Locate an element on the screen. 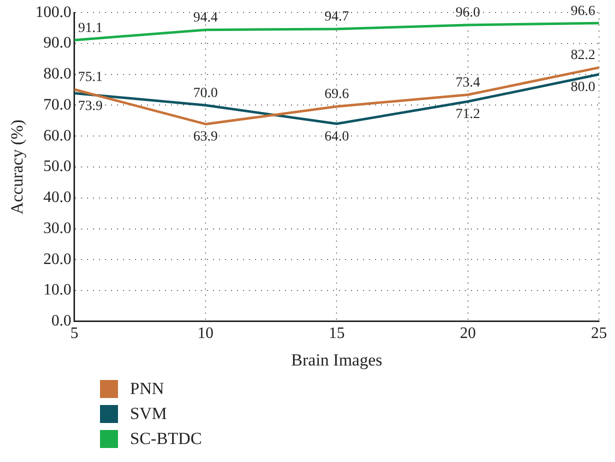 This screenshot has width=615, height=462. data-label: 73.4 is located at coordinates (468, 82).